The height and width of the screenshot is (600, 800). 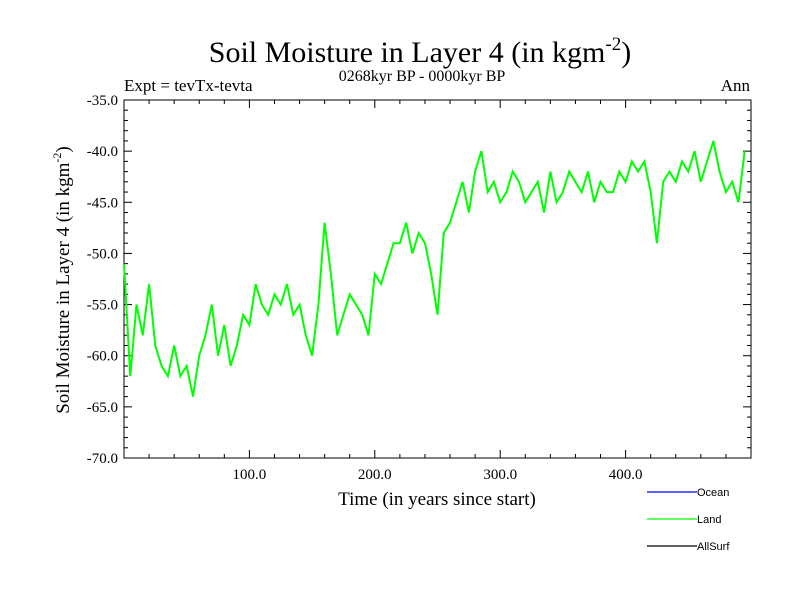 I want to click on y-tick-label: -45.0, so click(x=102, y=203).